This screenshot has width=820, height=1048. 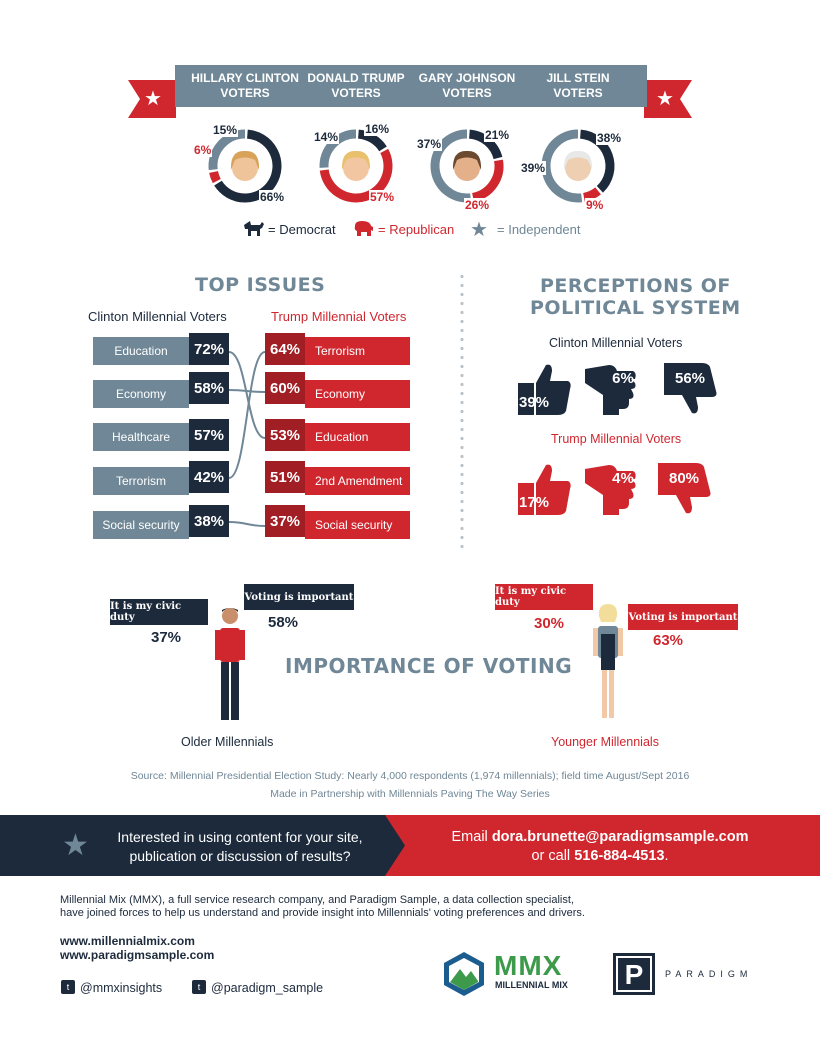 What do you see at coordinates (533, 168) in the screenshot?
I see `donut-label: 39%` at bounding box center [533, 168].